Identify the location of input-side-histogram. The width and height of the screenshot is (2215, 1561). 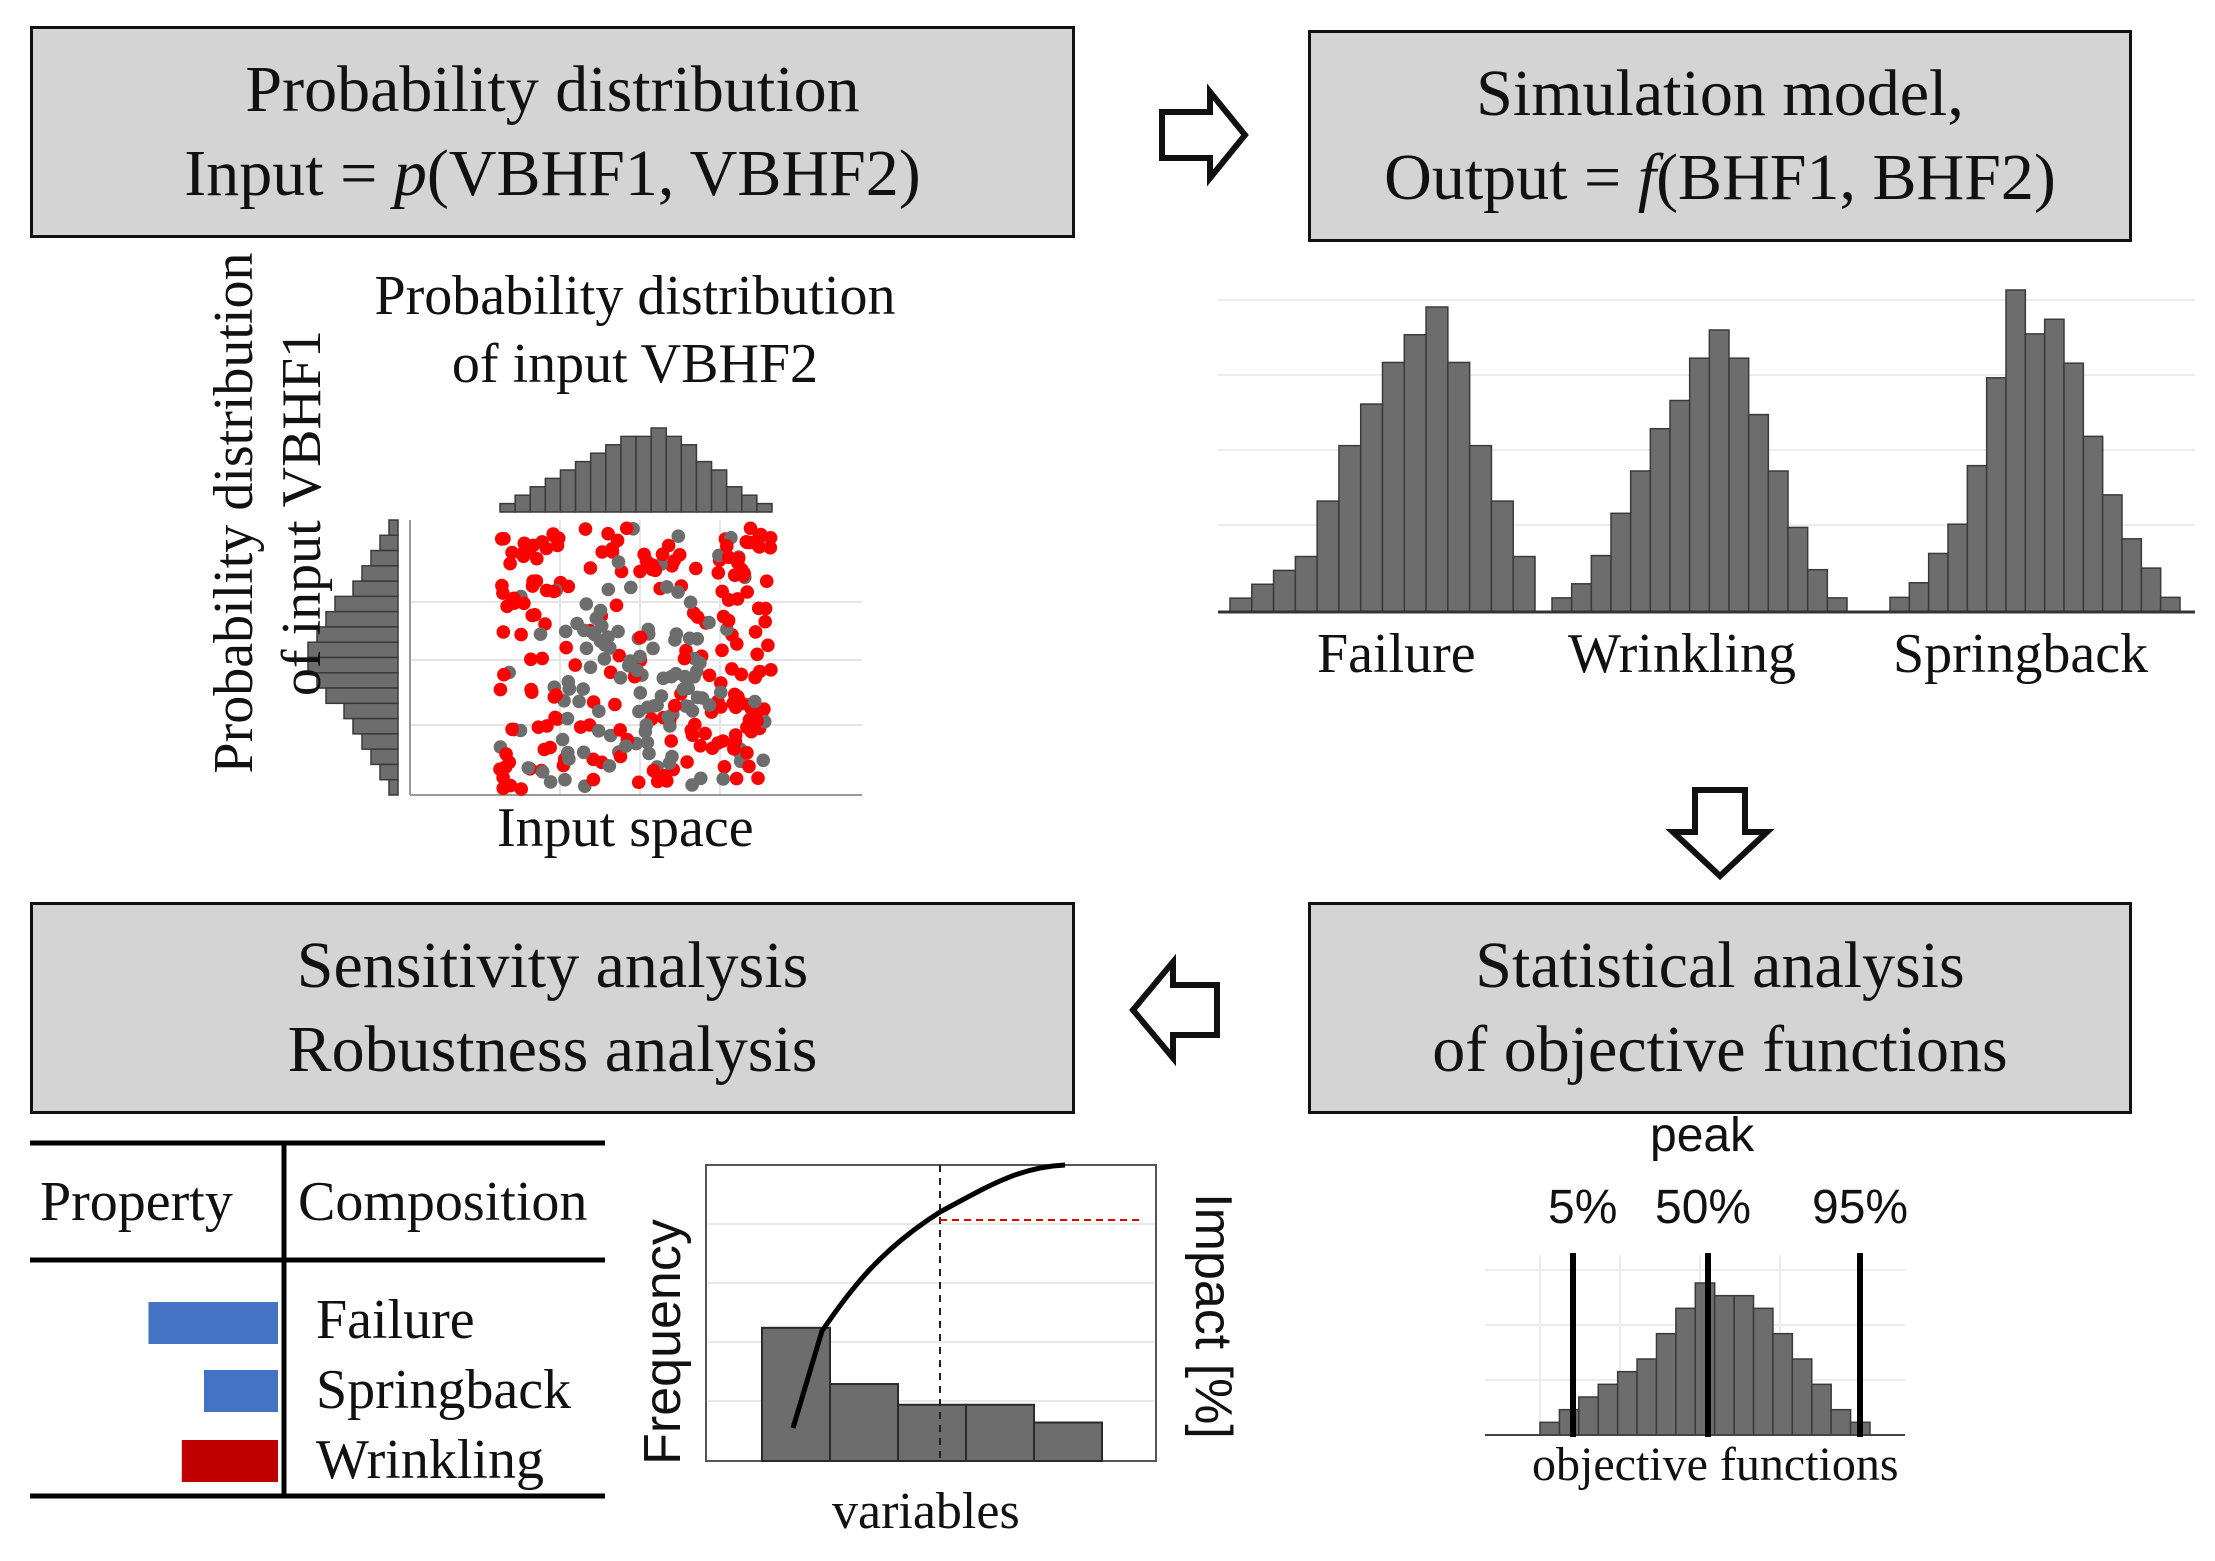
(353, 657).